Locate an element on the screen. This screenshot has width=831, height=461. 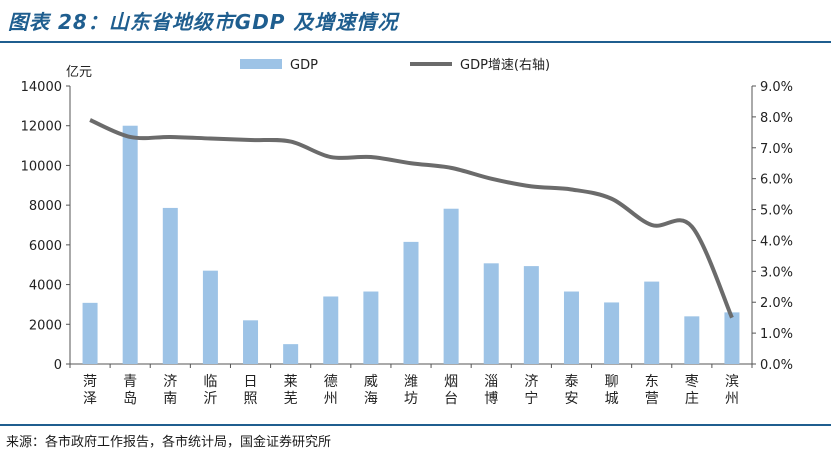
x-tick-label: 临沂 is located at coordinates (210, 390).